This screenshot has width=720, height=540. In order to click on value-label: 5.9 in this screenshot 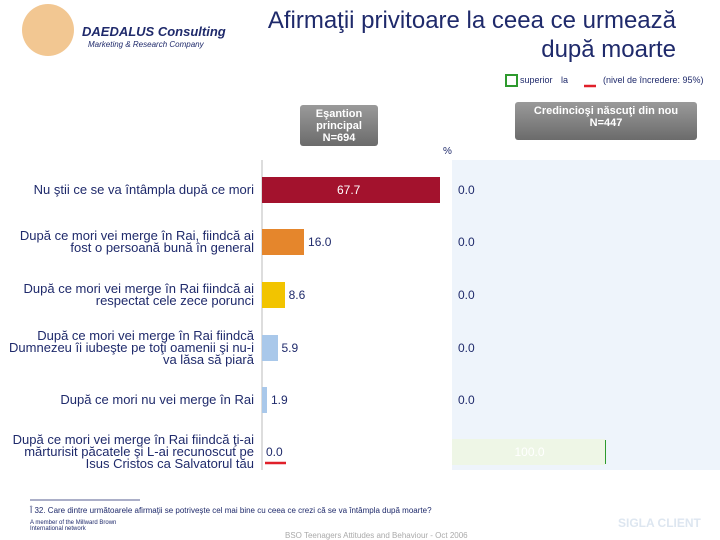, I will do `click(290, 348)`.